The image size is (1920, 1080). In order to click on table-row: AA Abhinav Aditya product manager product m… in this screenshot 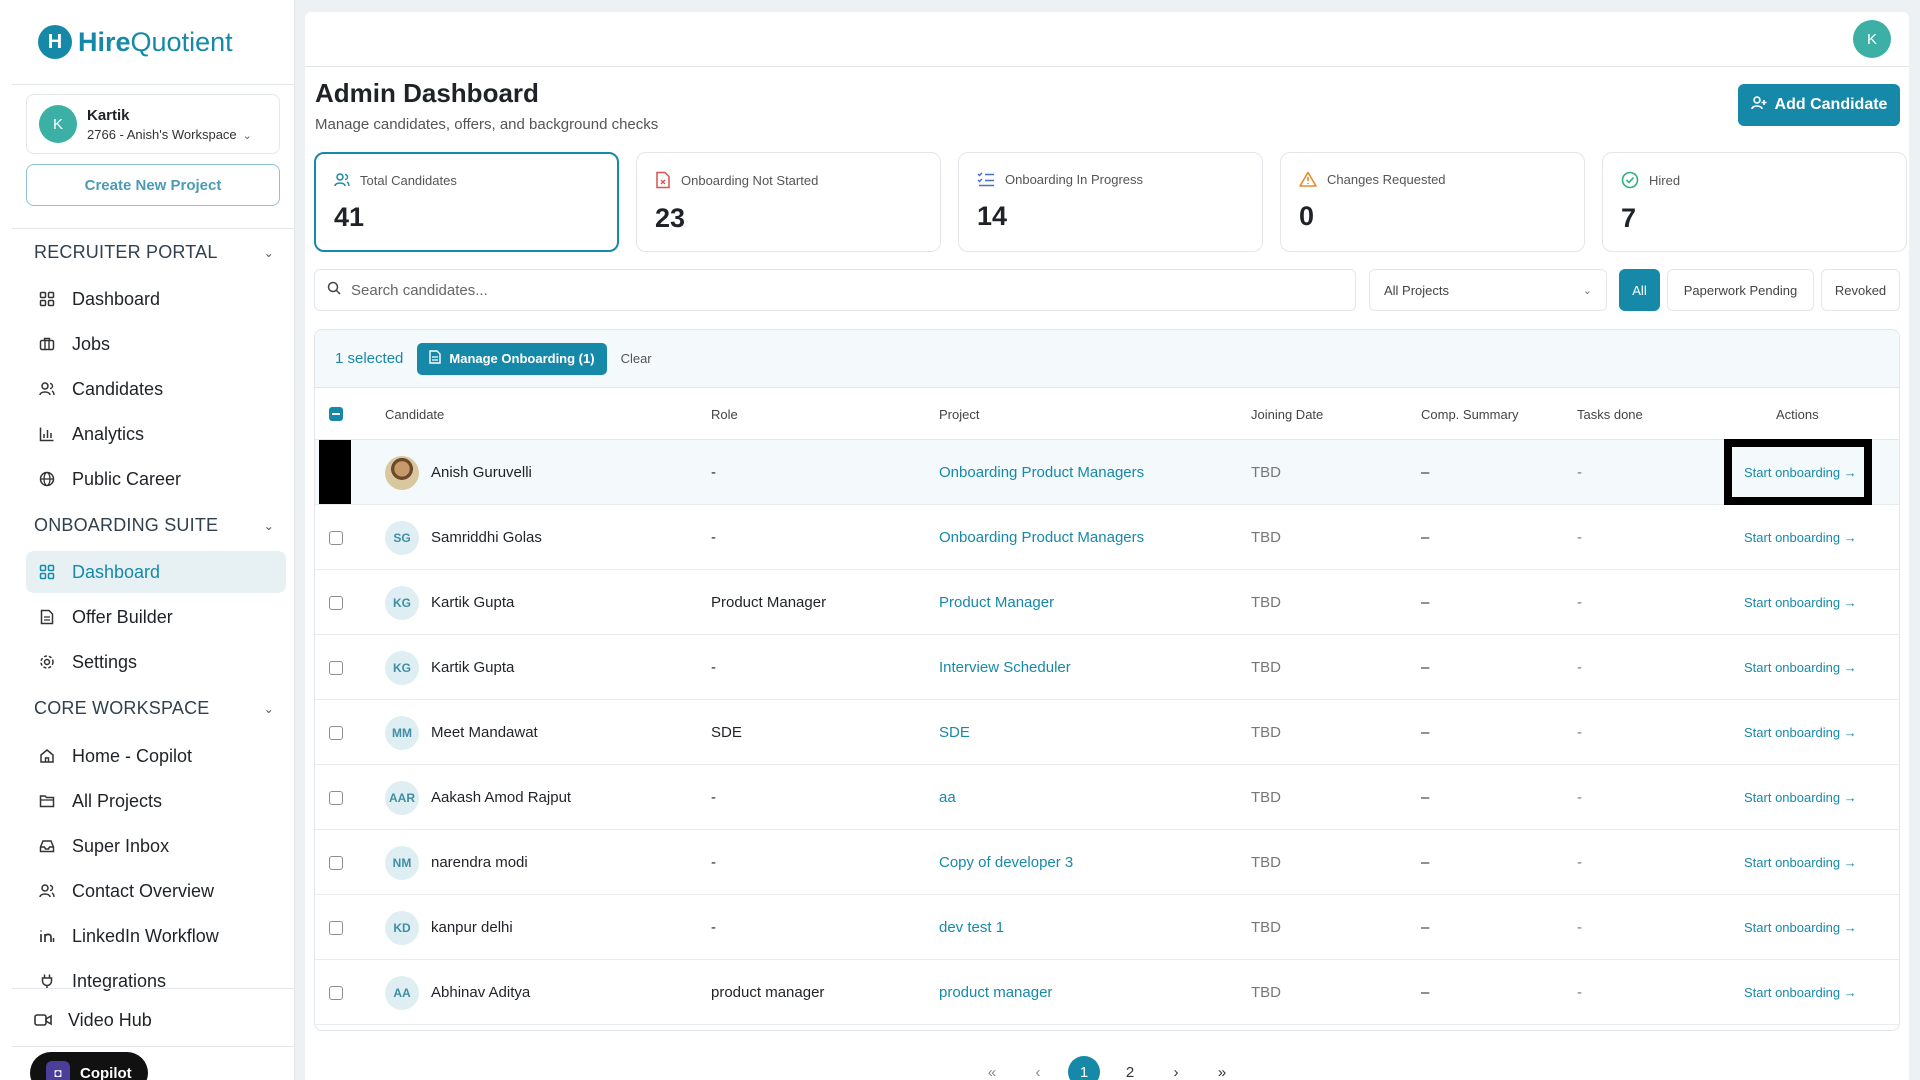, I will do `click(1107, 992)`.